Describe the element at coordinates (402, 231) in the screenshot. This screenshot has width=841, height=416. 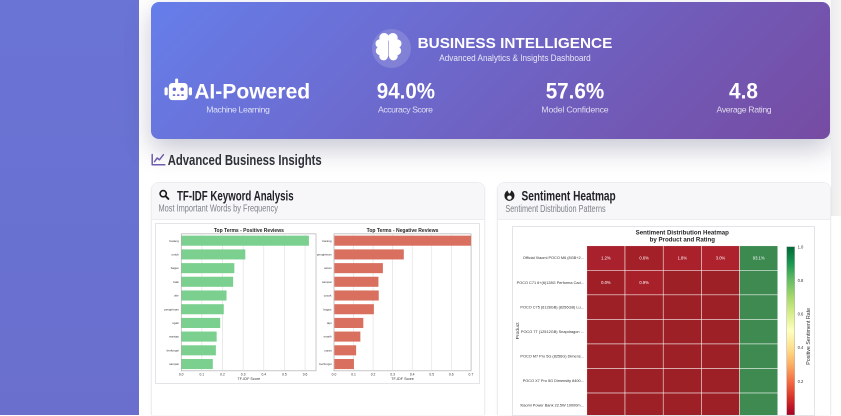
I see `svg-text: Top Terms - Negative Reviews` at that location.